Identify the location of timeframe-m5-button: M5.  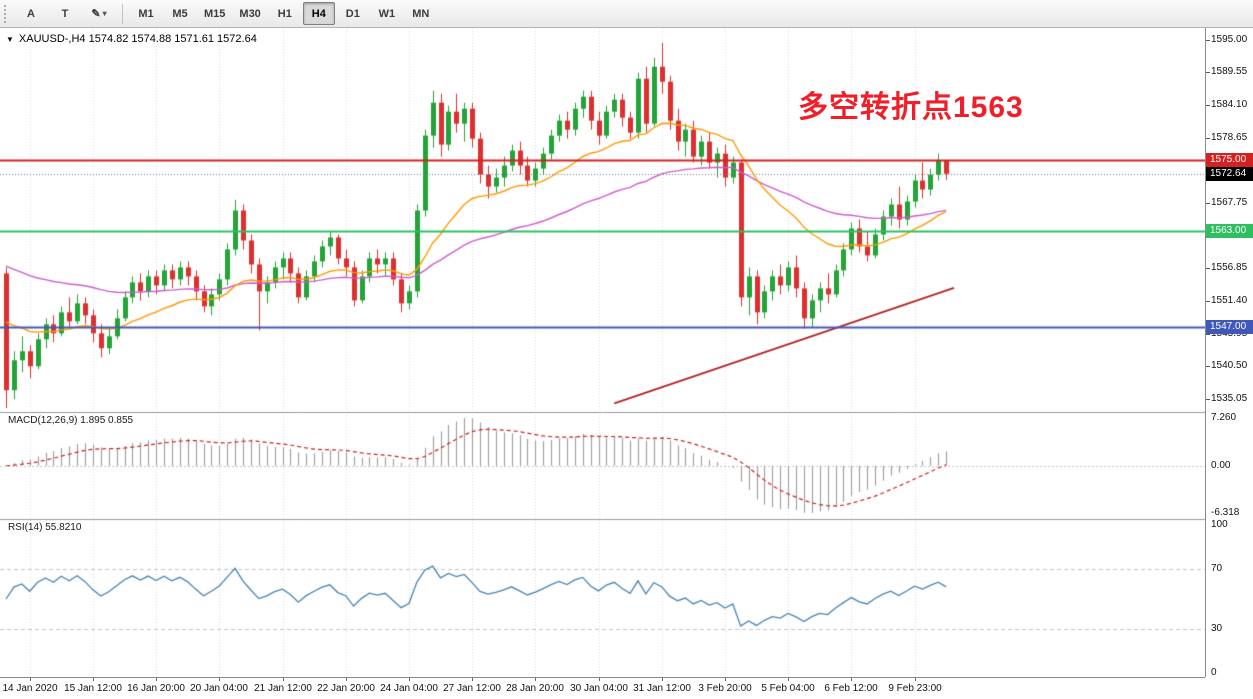
(180, 13).